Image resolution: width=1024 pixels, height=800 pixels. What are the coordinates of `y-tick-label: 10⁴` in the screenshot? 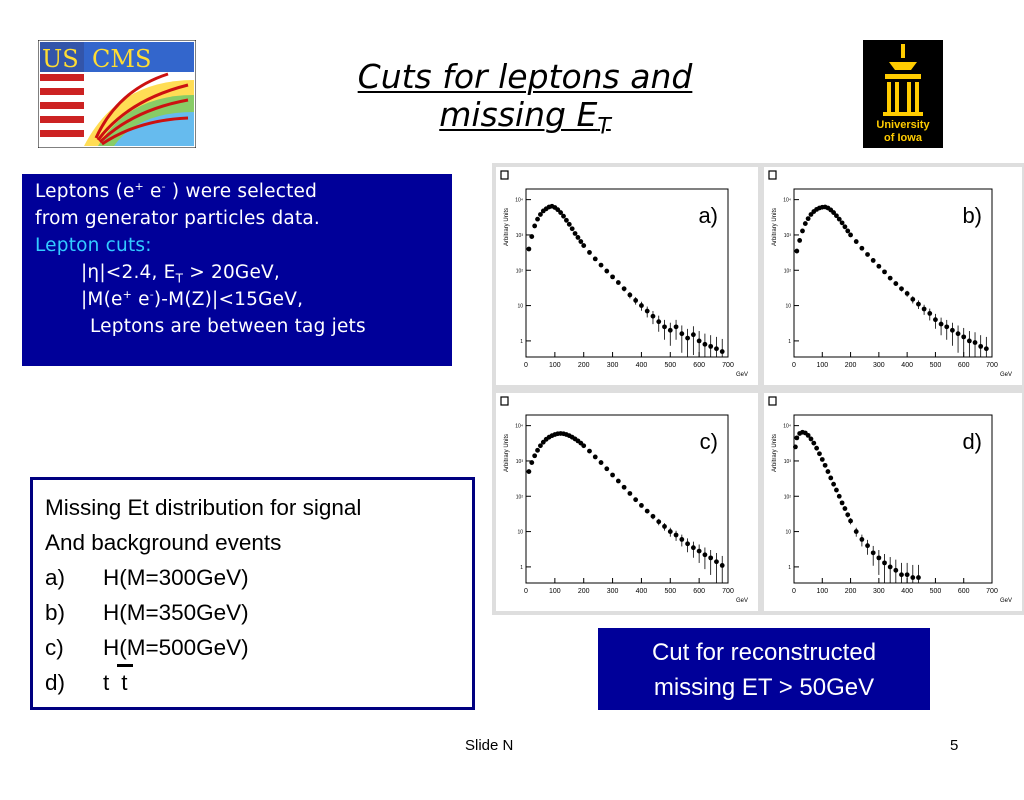 It's located at (787, 201).